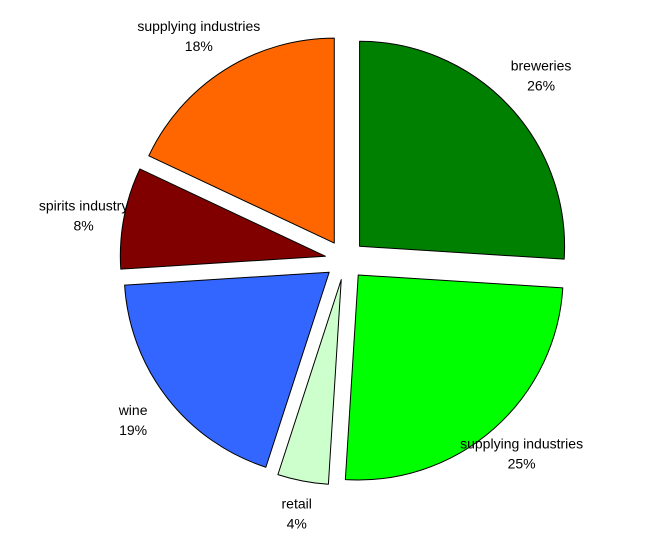 This screenshot has height=540, width=657. What do you see at coordinates (133, 430) in the screenshot?
I see `pie-label-value: 19%` at bounding box center [133, 430].